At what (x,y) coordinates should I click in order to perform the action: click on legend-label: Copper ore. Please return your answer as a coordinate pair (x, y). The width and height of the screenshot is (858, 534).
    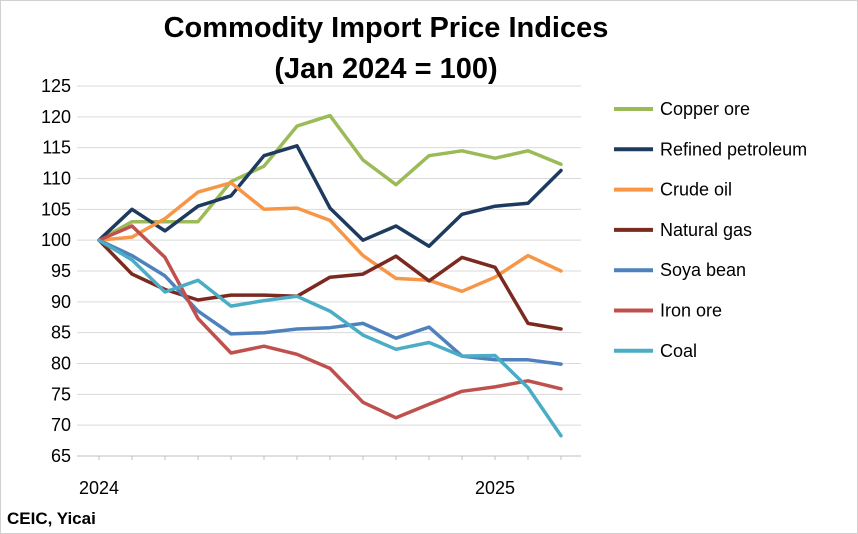
    Looking at the image, I should click on (705, 109).